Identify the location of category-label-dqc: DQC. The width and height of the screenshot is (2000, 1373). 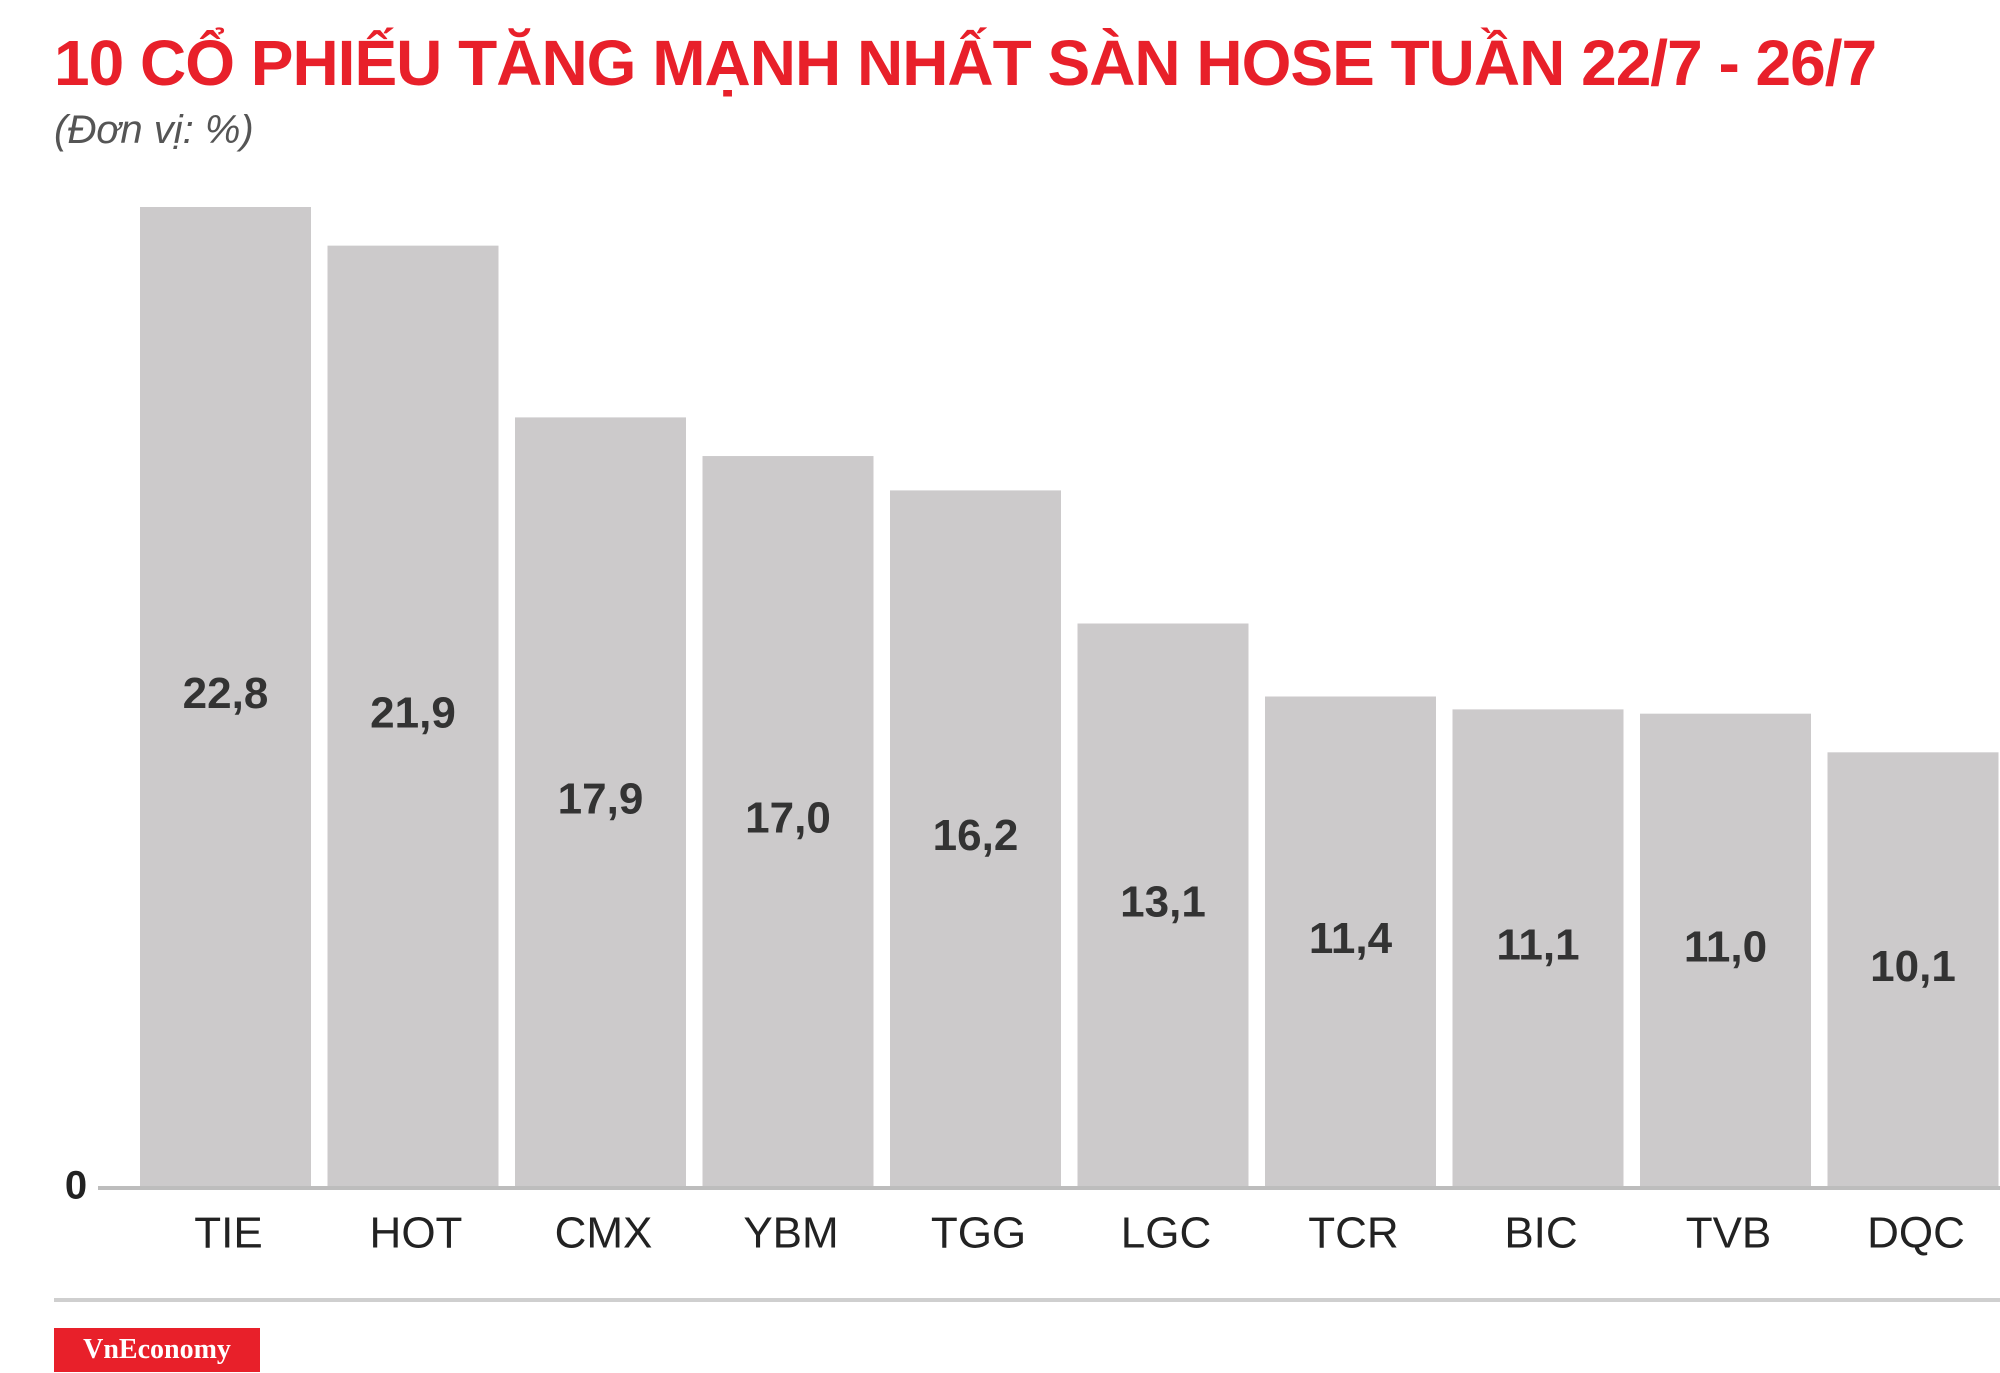
(1916, 1233).